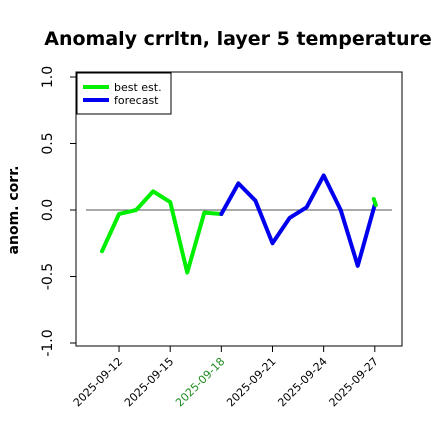 The image size is (440, 440). What do you see at coordinates (48, 342) in the screenshot?
I see `y-tick-label: -1.0` at bounding box center [48, 342].